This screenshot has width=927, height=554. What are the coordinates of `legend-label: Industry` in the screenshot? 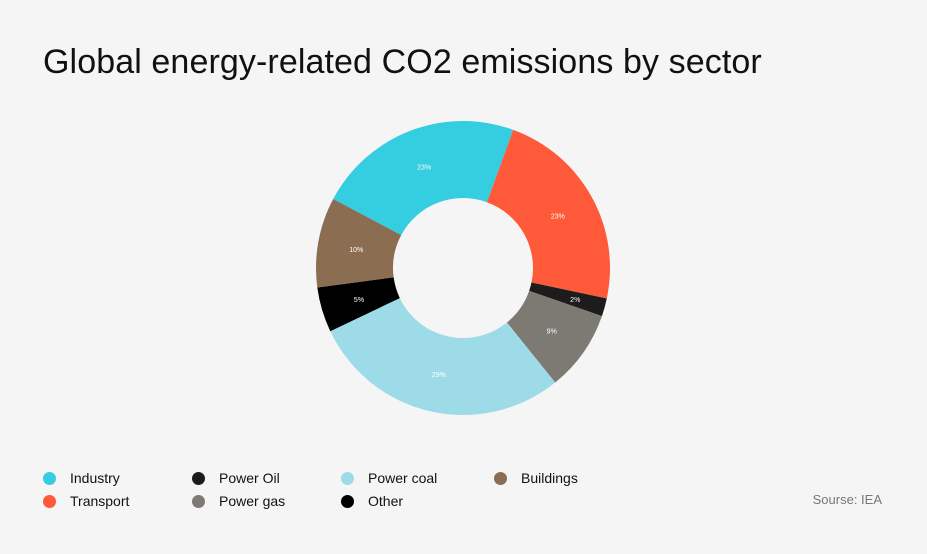 It's located at (95, 478).